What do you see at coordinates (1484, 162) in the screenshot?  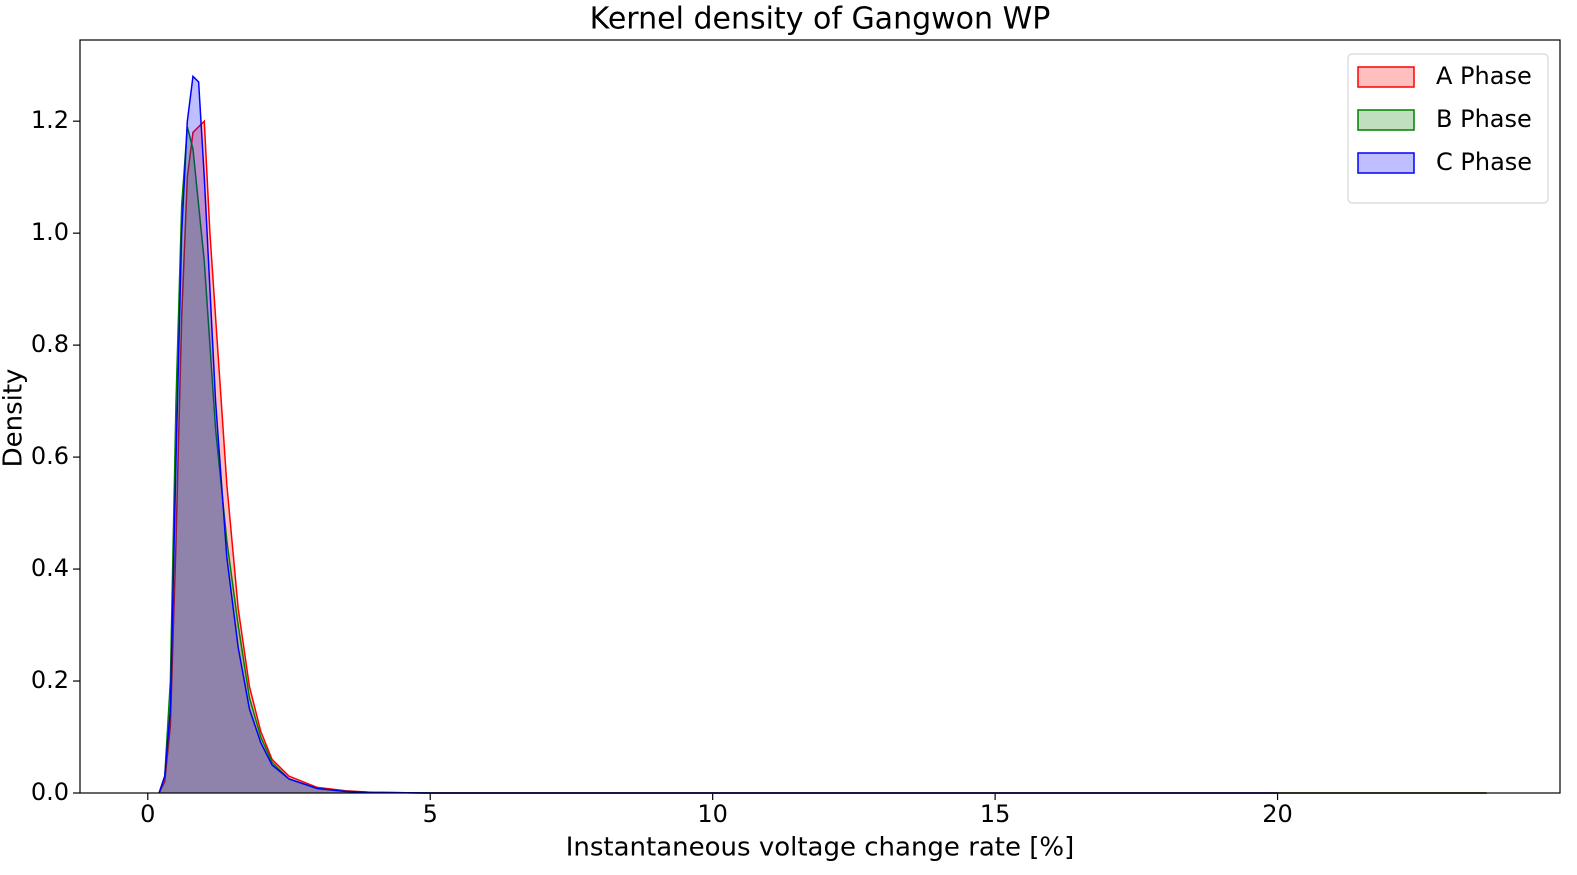 I see `legend-label: C Phase` at bounding box center [1484, 162].